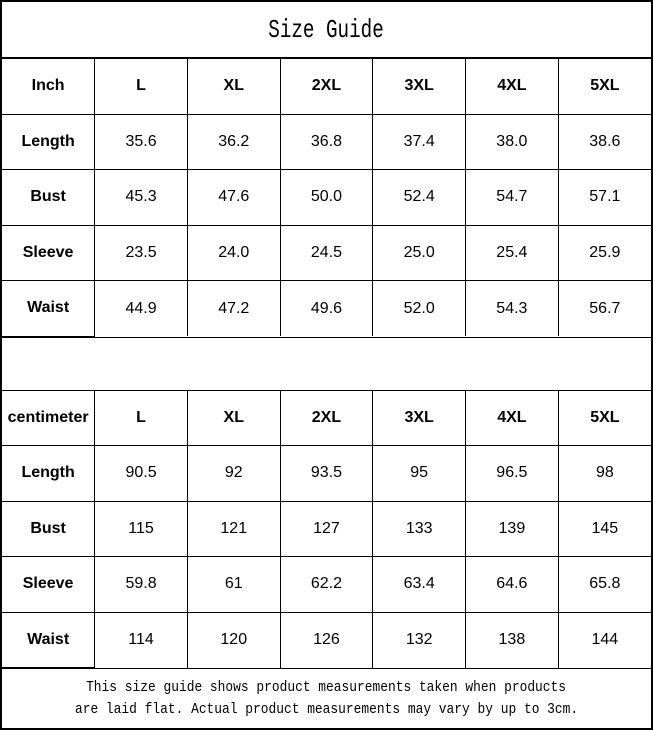  I want to click on size-value-cell: 50.0, so click(326, 197).